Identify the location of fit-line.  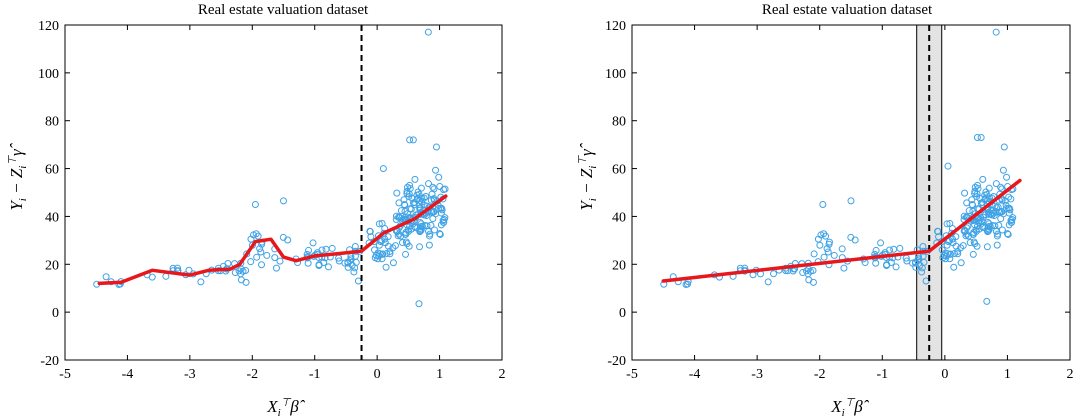
(272, 240).